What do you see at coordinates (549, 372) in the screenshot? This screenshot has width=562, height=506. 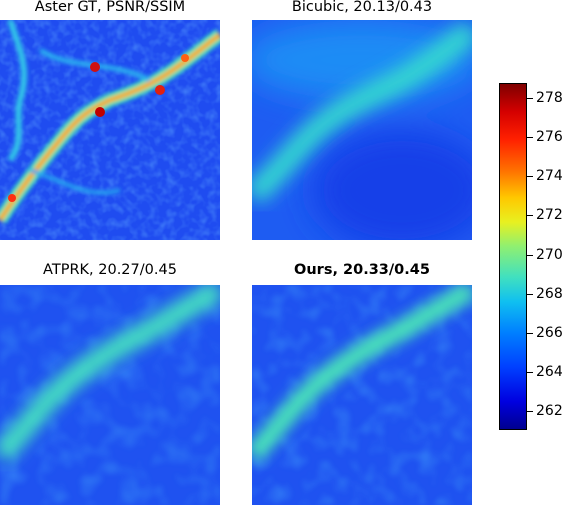 I see `colorbar-tick-label: 264` at bounding box center [549, 372].